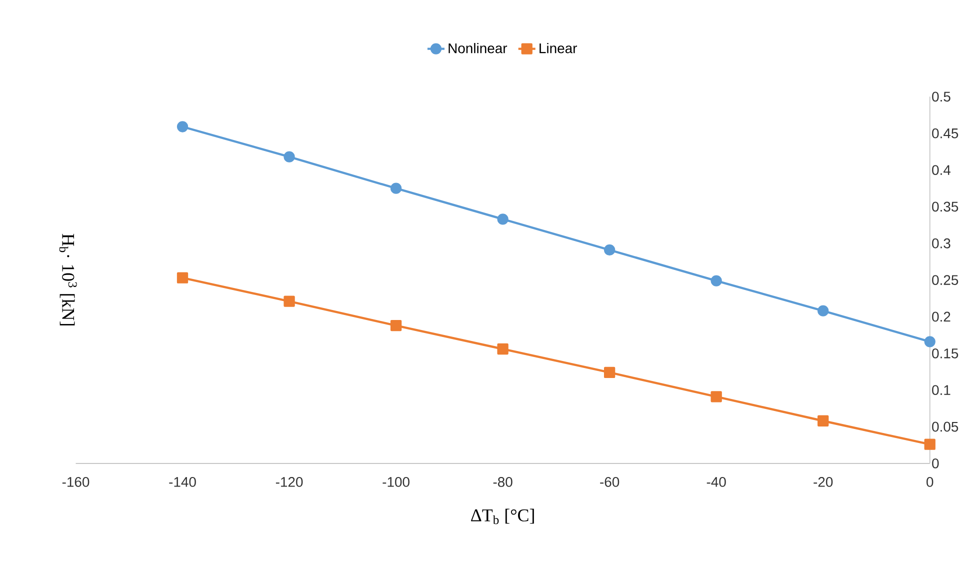 The width and height of the screenshot is (962, 578). I want to click on y-axis-title: H$_{b}$· 10$^{3}$ [kN], so click(68, 280).